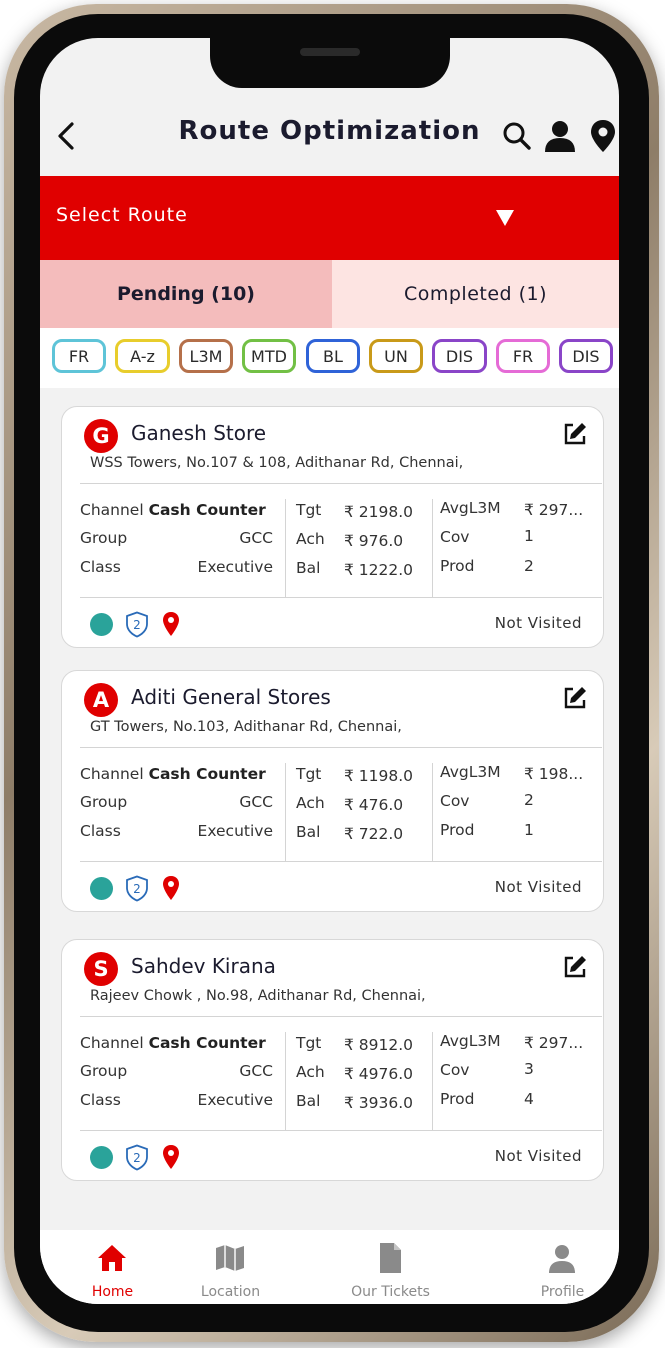  I want to click on nav-location: Location, so click(230, 1267).